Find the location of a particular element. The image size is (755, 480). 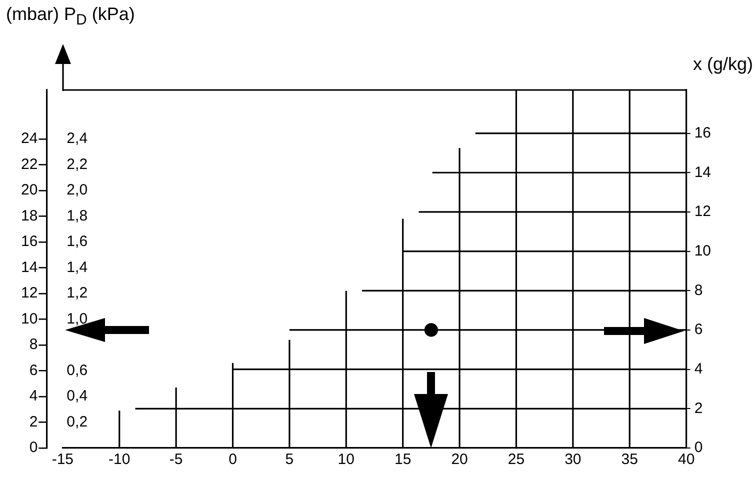

y2-tick-label: 2 is located at coordinates (698, 408).